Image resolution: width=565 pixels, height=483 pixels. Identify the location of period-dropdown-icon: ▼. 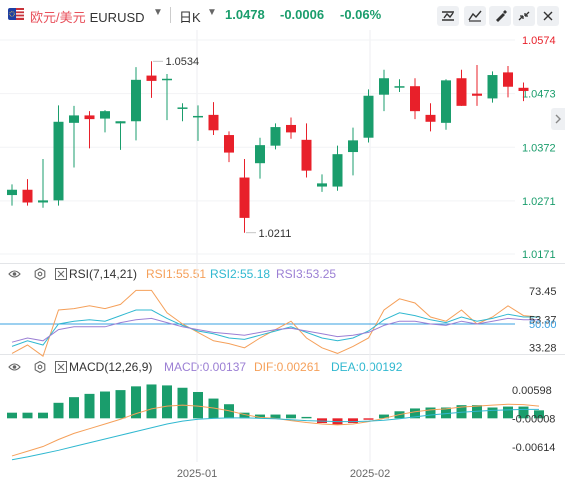
(212, 12).